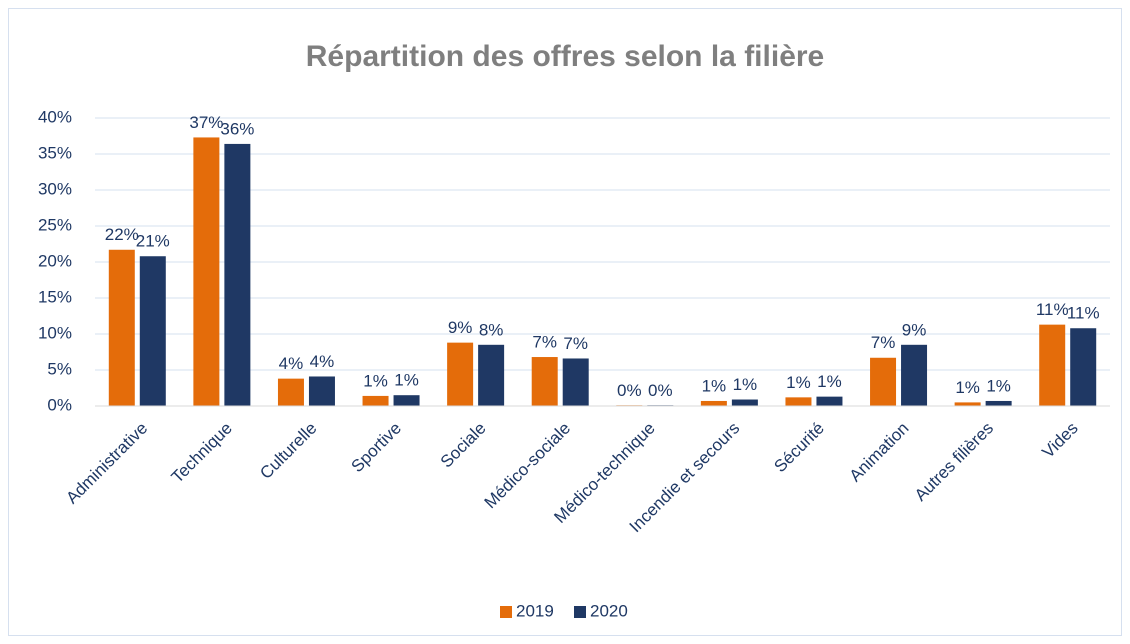 Image resolution: width=1130 pixels, height=644 pixels. I want to click on y-tick-label: 30%, so click(55, 188).